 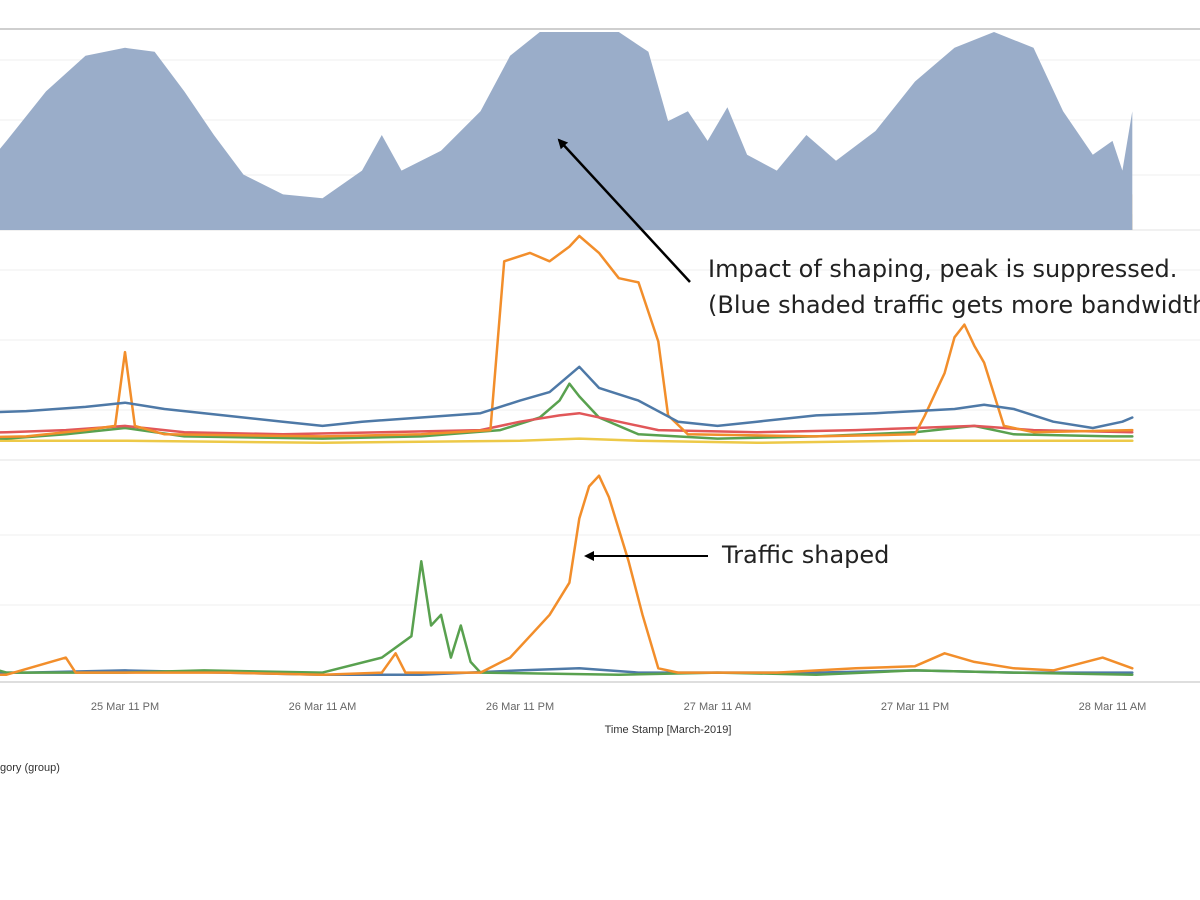 I want to click on legend-title: gory (group), so click(x=30, y=768).